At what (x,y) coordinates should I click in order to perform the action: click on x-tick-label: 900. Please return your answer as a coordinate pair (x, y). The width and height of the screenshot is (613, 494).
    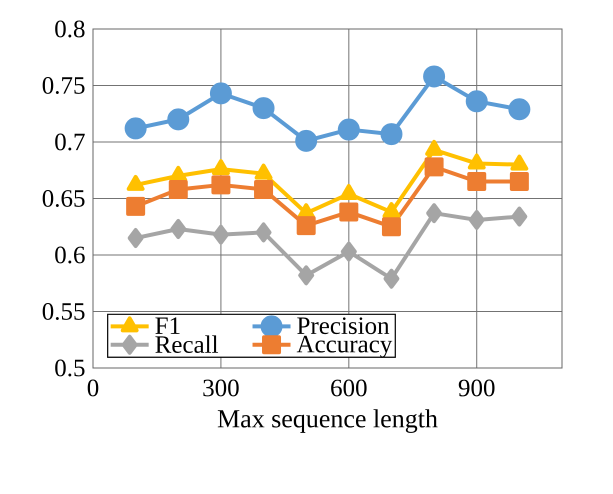
    Looking at the image, I should click on (476, 388).